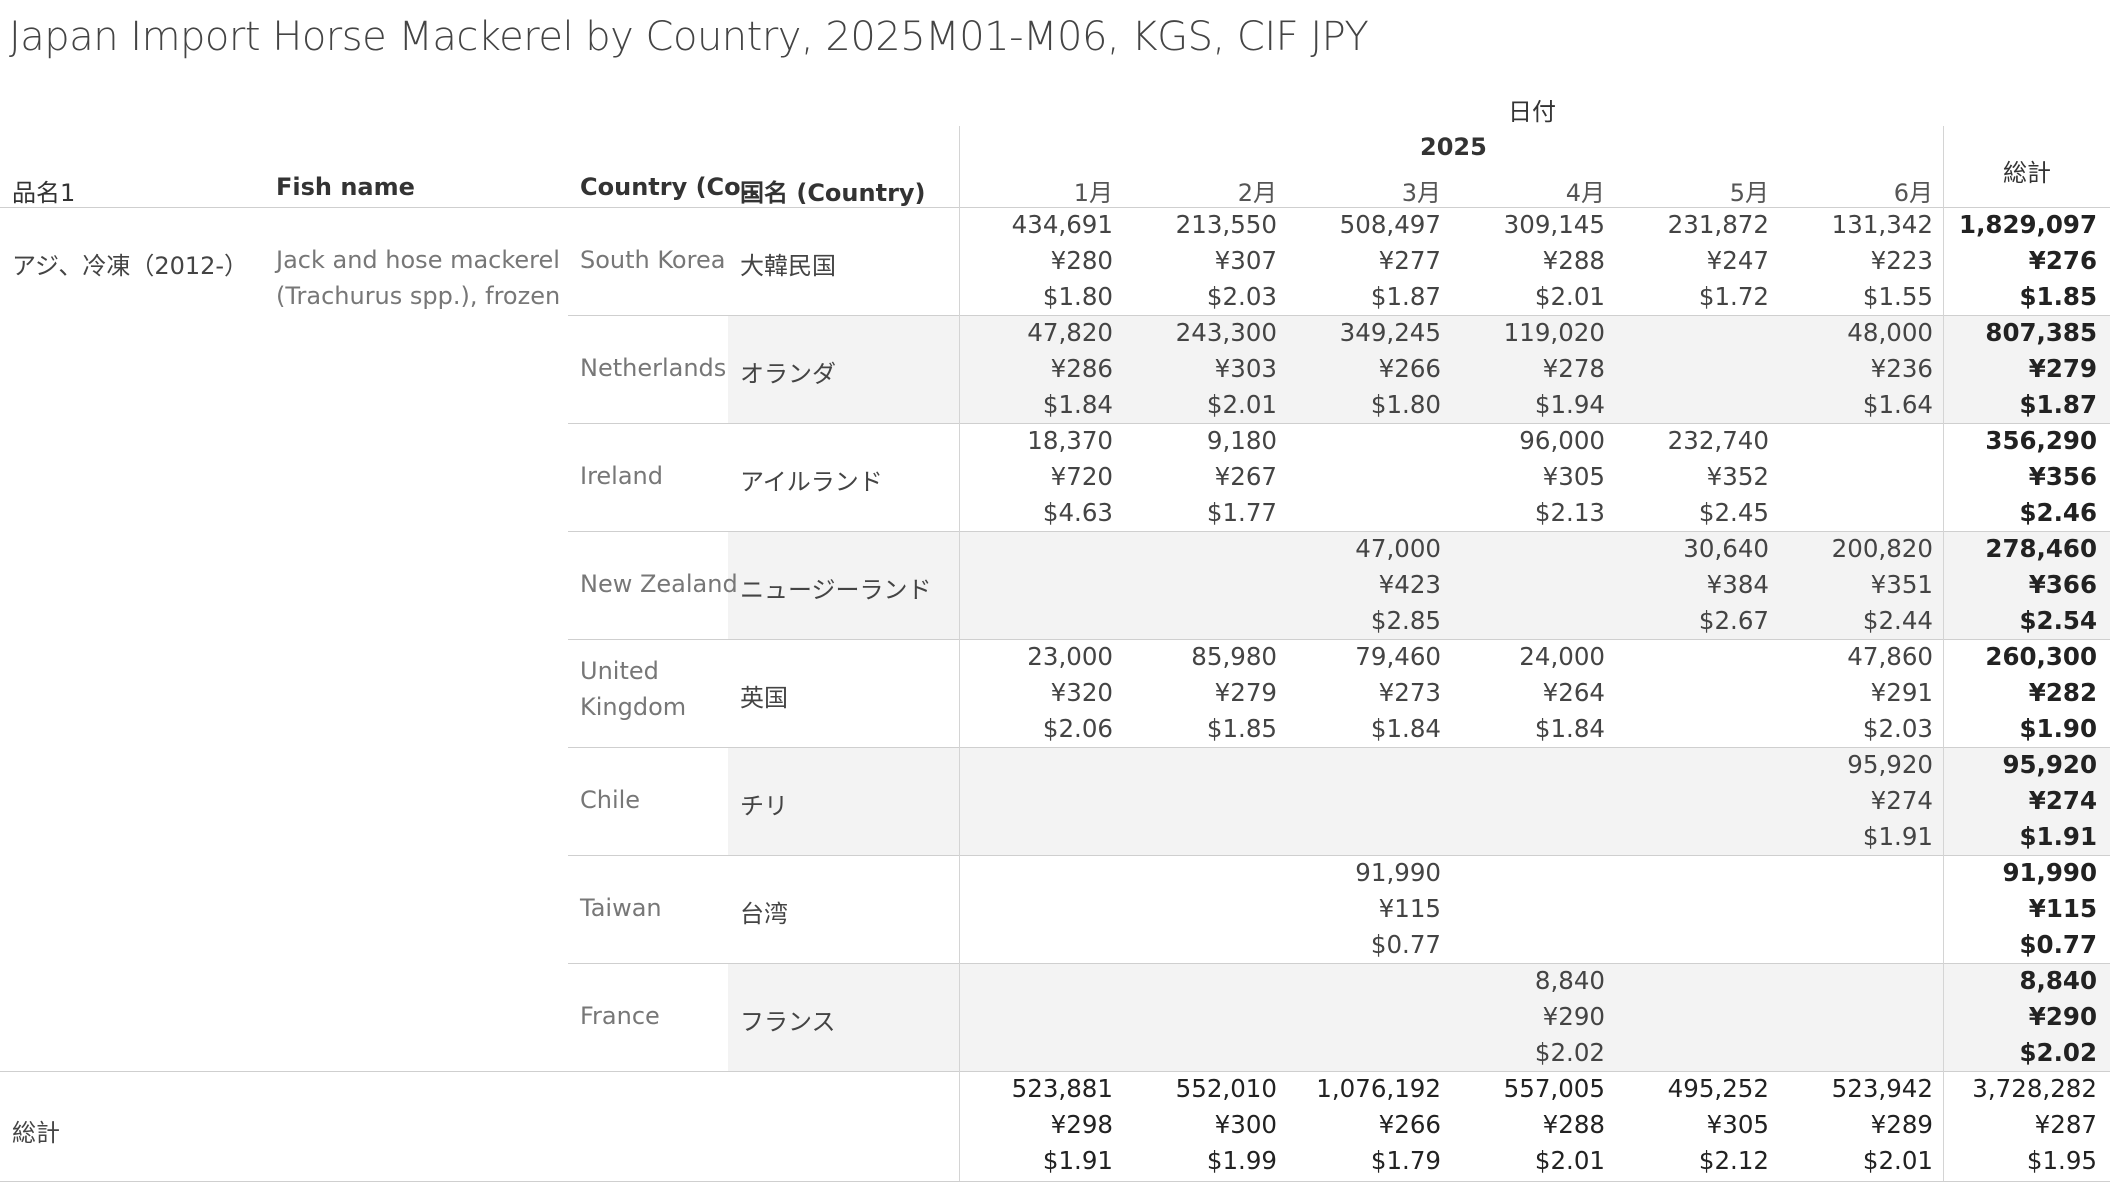 The image size is (2110, 1182). I want to click on data-cell: ¥266, so click(1409, 368).